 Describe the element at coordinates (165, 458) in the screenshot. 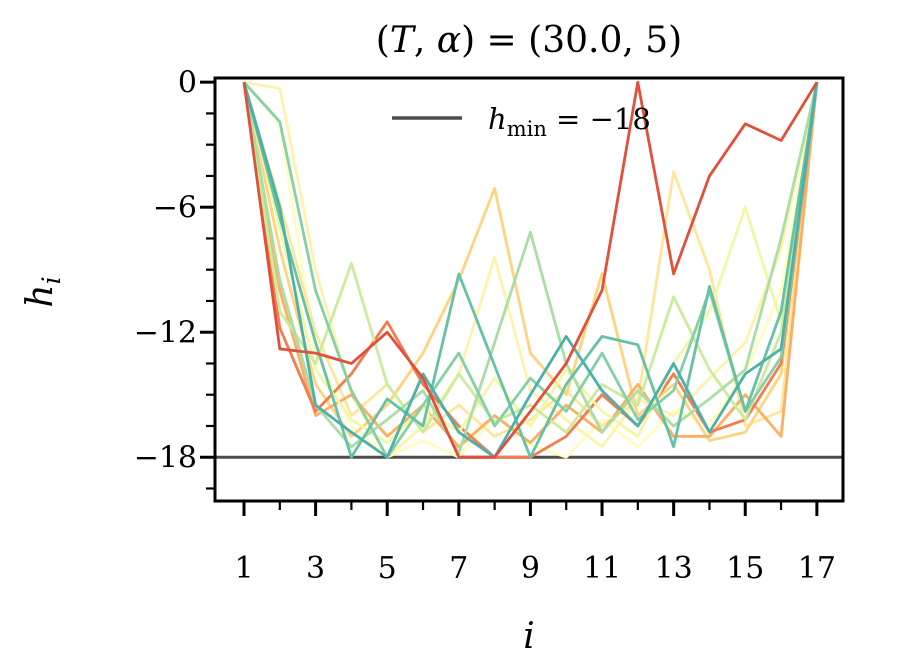

I see `y-tick-label: −18` at that location.